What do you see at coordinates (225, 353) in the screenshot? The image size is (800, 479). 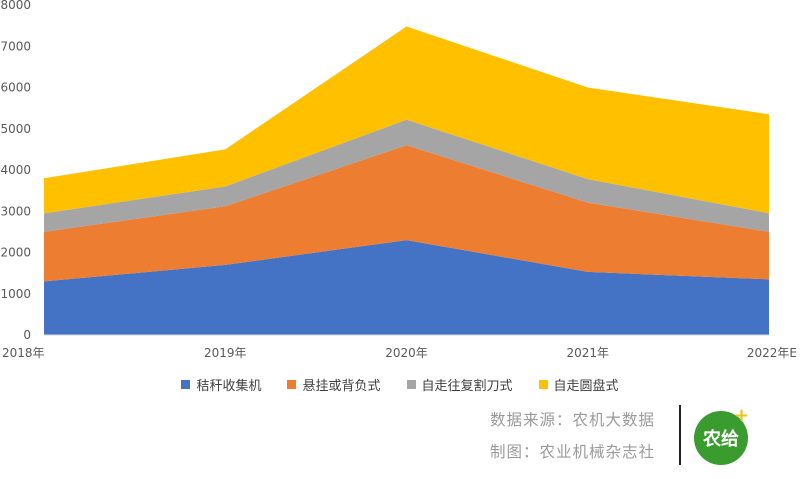 I see `x-tick-label: 2019年` at bounding box center [225, 353].